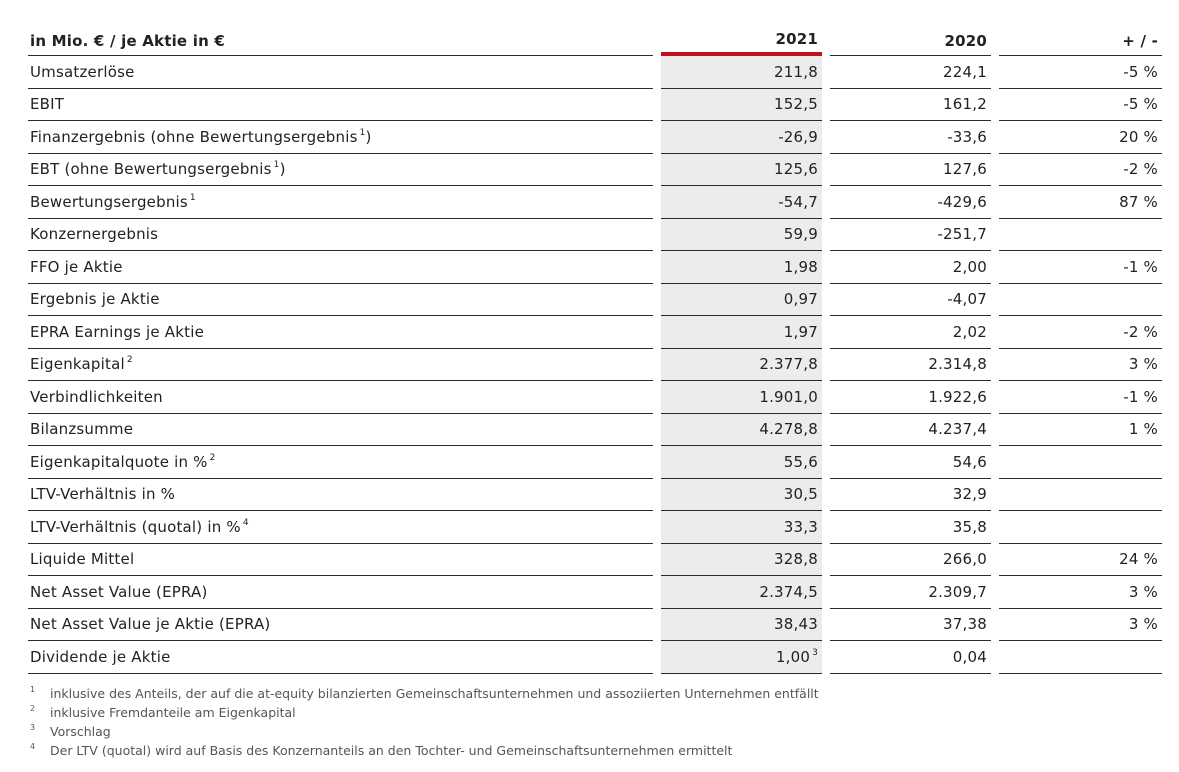  Describe the element at coordinates (800, 299) in the screenshot. I see `value-2021-text: 0,97` at that location.